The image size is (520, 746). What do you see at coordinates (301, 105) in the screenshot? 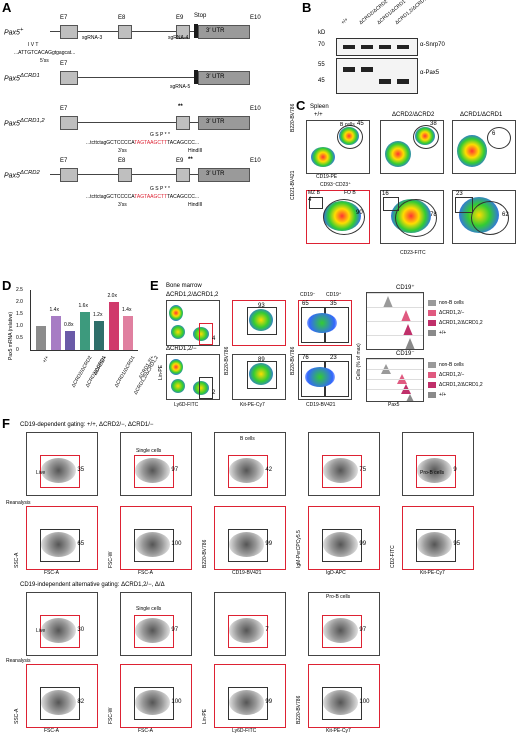
I see `panel-c-letter: C` at bounding box center [301, 105].